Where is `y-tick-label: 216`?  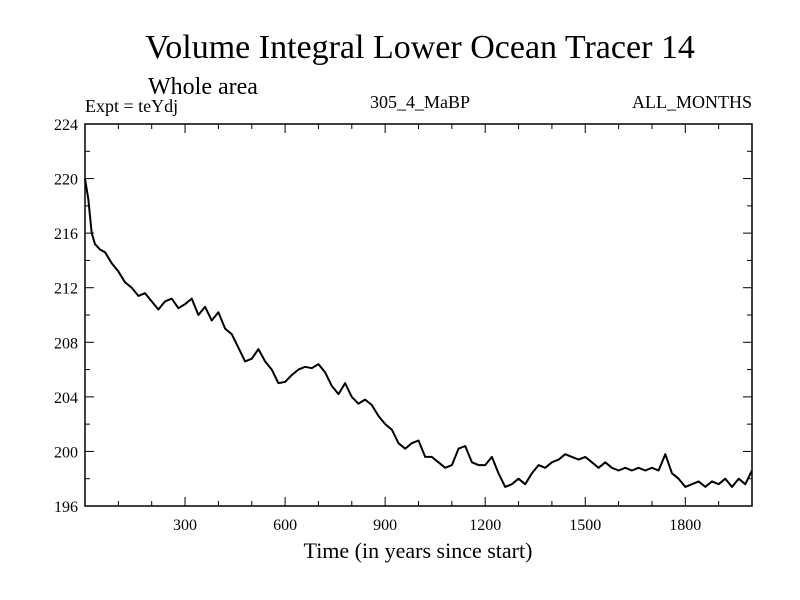
y-tick-label: 216 is located at coordinates (66, 234).